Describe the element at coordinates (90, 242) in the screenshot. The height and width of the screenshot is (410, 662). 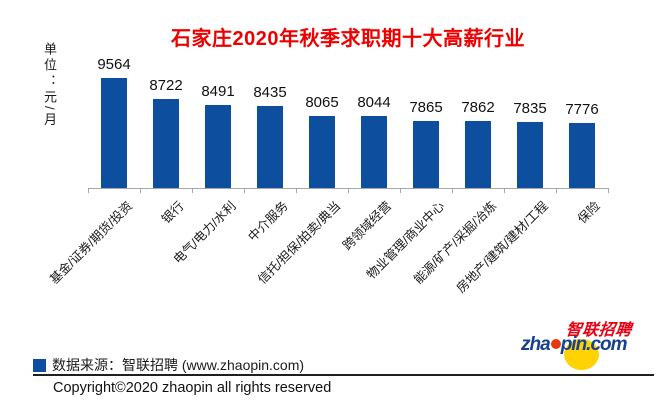
I see `category-label: 基金/证券/期货/投资` at that location.